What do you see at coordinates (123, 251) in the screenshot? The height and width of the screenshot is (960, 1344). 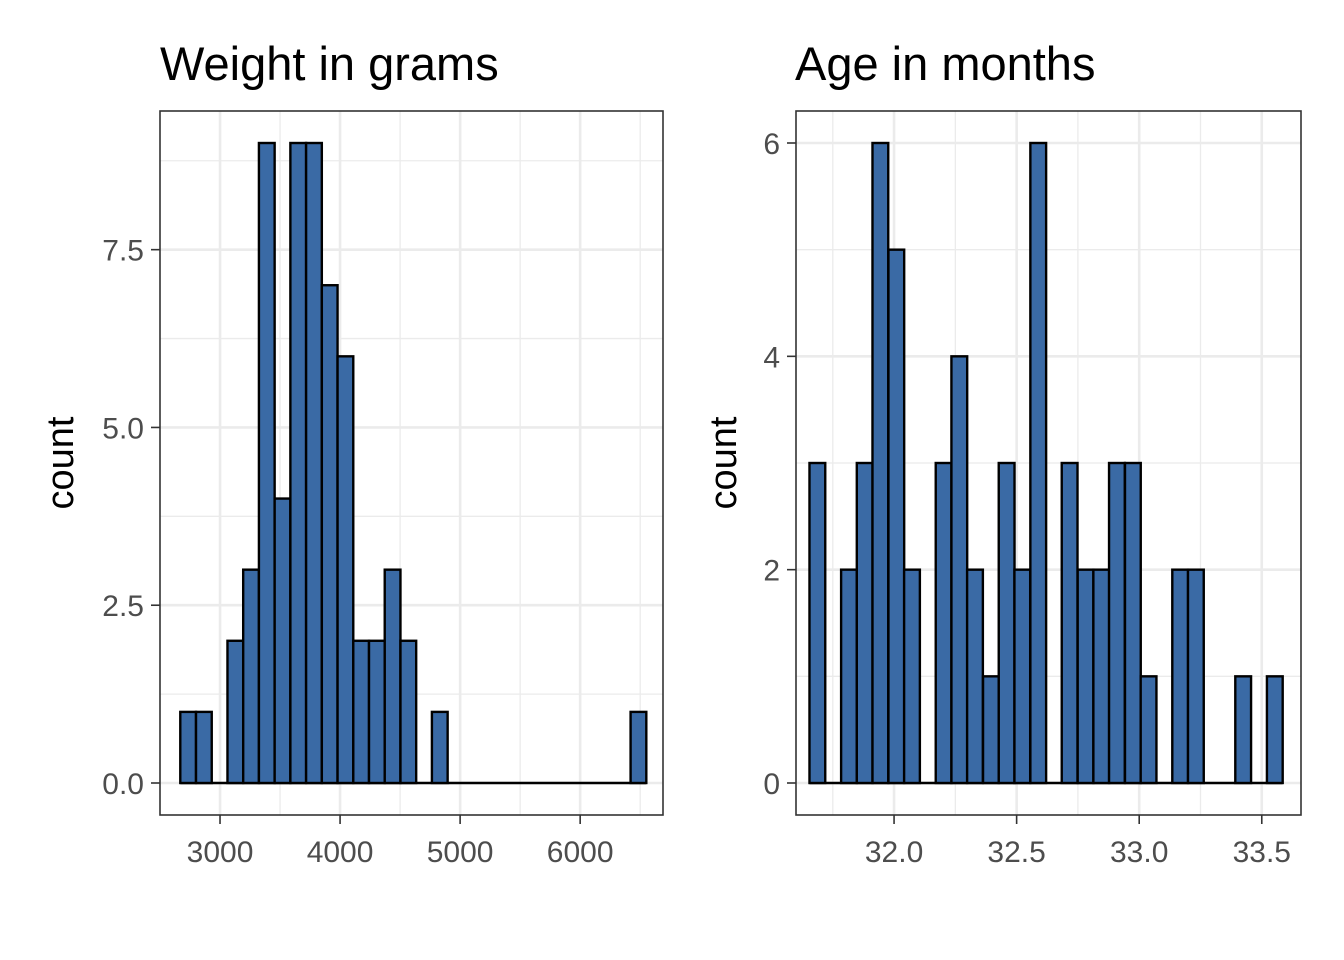 I see `weight-y-tick-label: 7.5` at bounding box center [123, 251].